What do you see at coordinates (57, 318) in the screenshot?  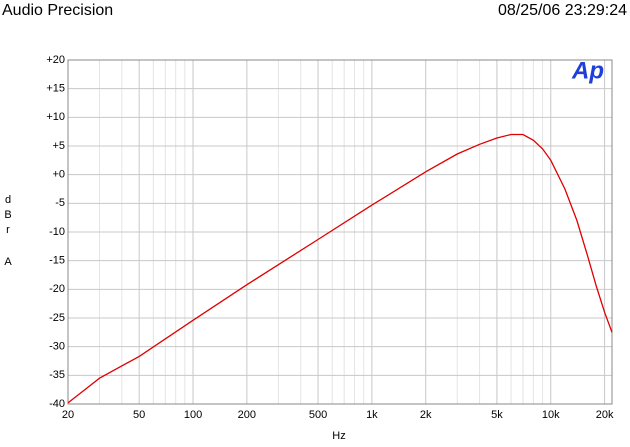 I see `y-tick-label: -25` at bounding box center [57, 318].